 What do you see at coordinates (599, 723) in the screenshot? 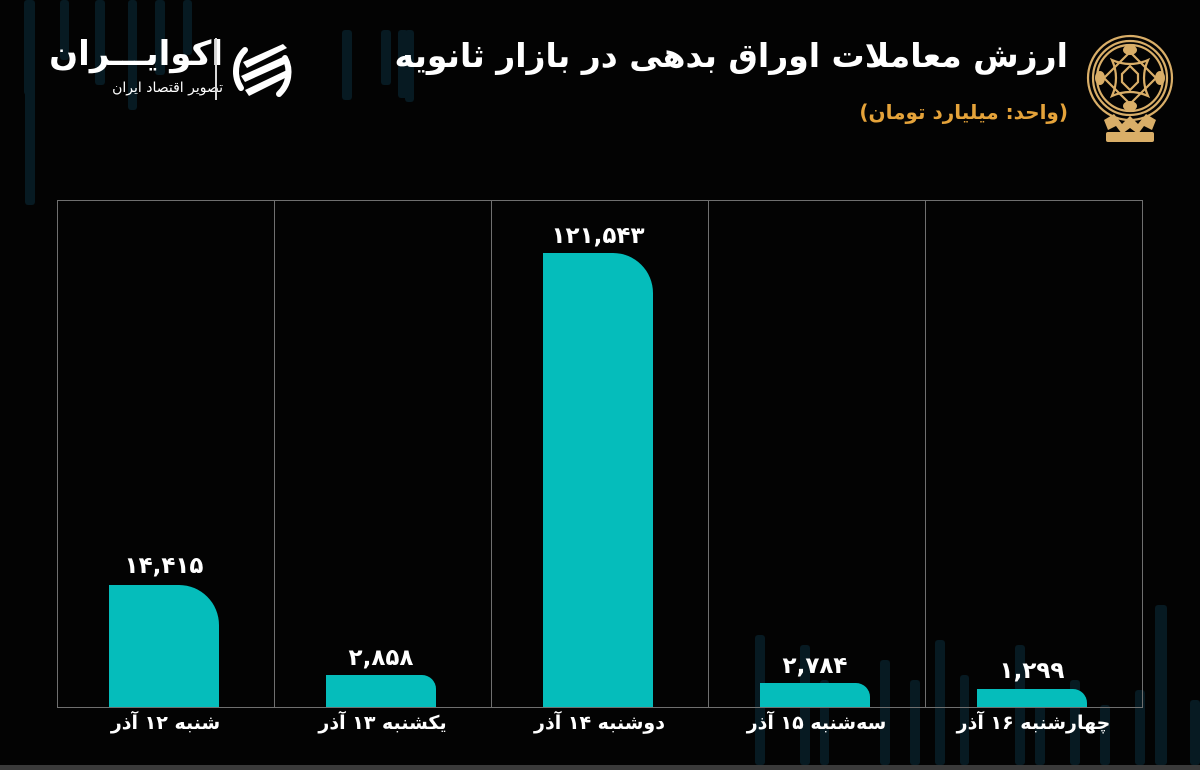
I see `x-axis-label: دوشنبه ۱۴ آذر` at bounding box center [599, 723].